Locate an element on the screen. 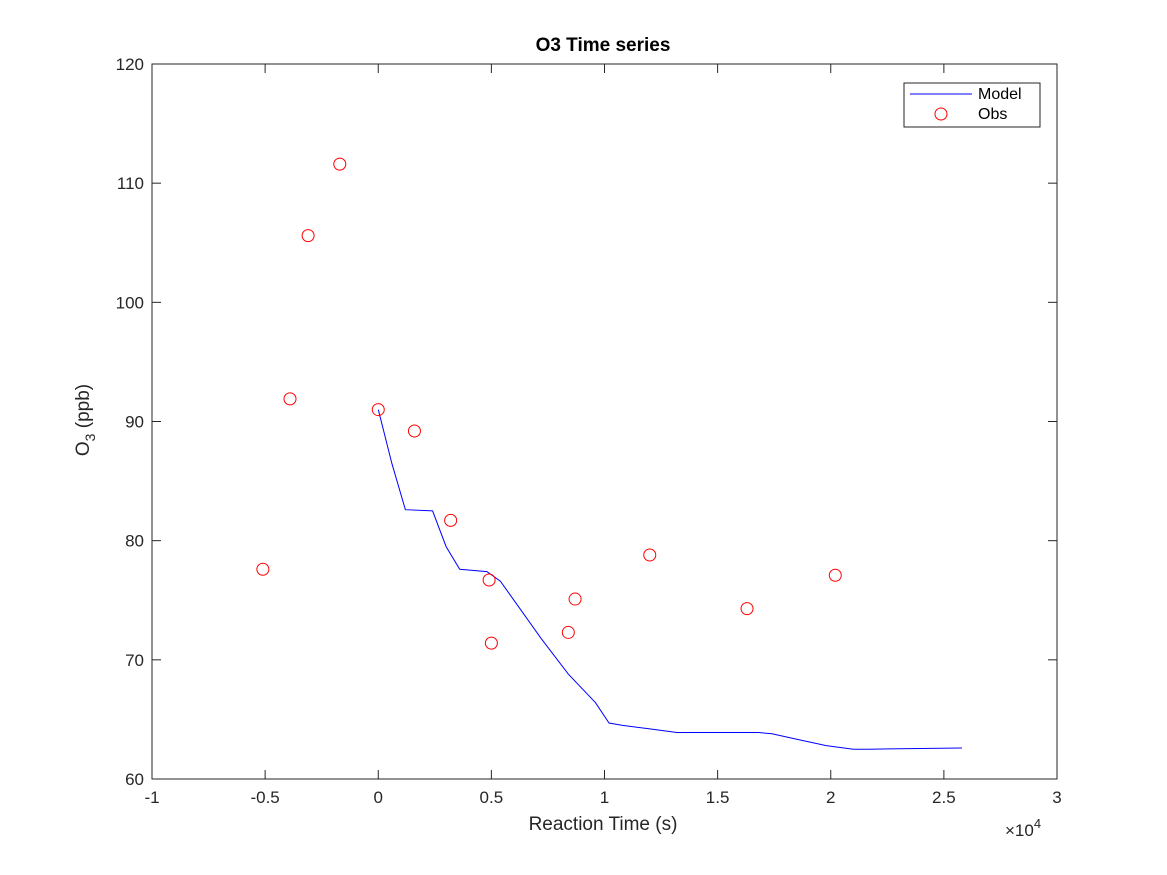 Image resolution: width=1167 pixels, height=875 pixels. x-tick-label: 1 is located at coordinates (604, 797).